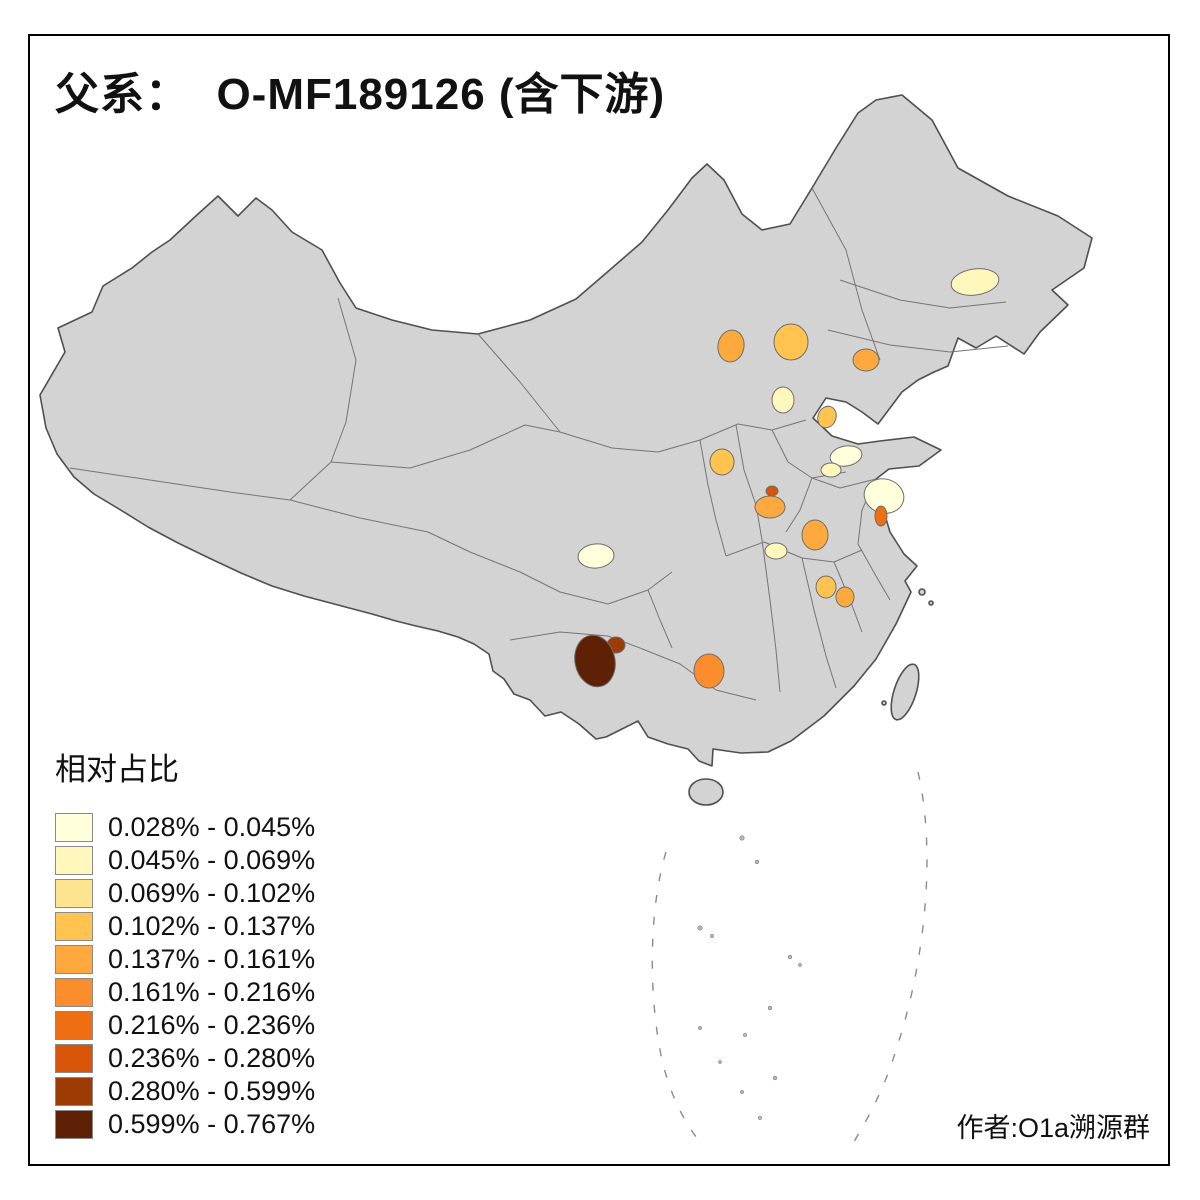 The height and width of the screenshot is (1200, 1200). Describe the element at coordinates (749, 977) in the screenshot. I see `sea-islets` at that location.